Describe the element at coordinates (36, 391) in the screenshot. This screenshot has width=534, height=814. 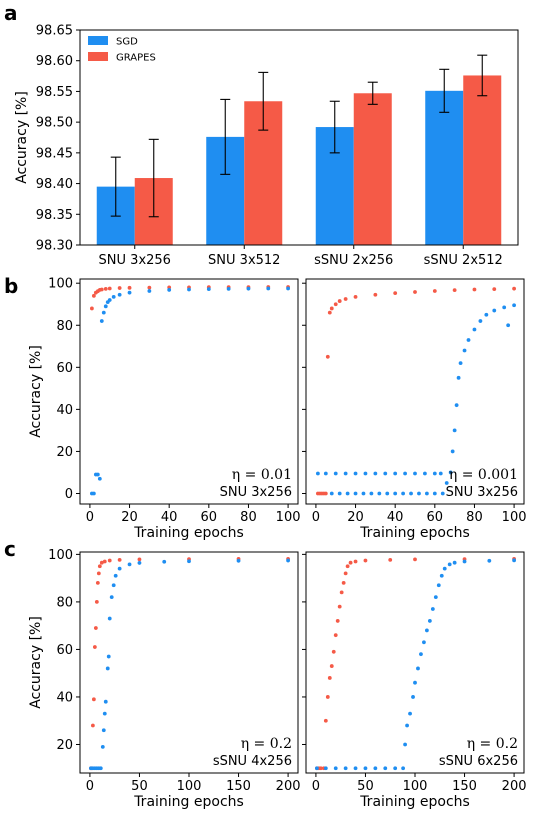
I see `y-axis-label: Accuracy [%]` at that location.